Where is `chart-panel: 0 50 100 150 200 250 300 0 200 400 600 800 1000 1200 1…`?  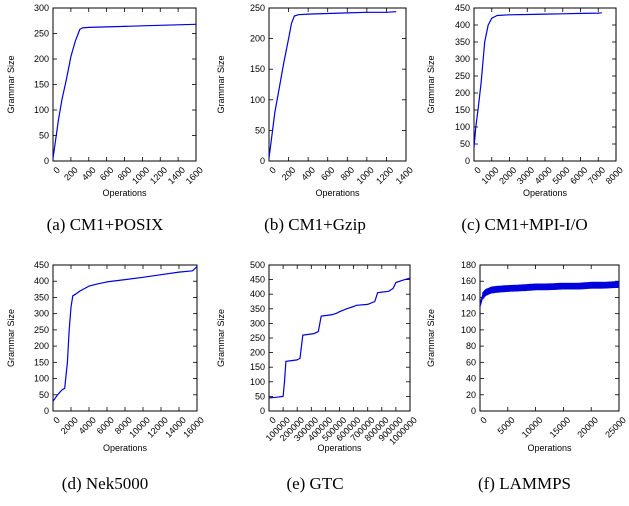 chart-panel: 0 50 100 150 200 250 300 0 200 400 600 800 1000 1200 1… is located at coordinates (105, 100).